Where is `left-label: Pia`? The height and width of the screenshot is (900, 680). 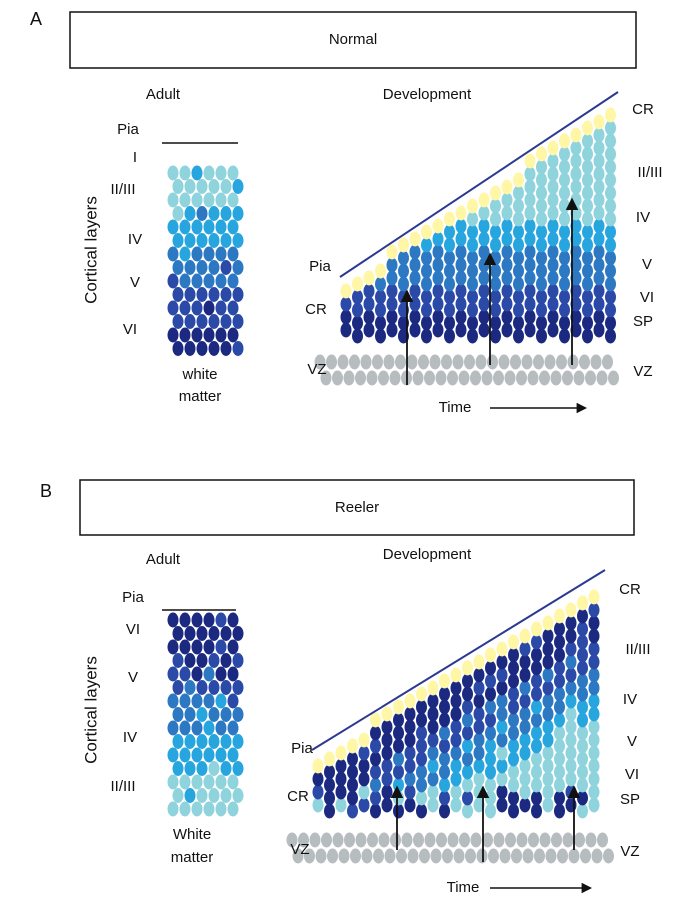 left-label: Pia is located at coordinates (302, 748).